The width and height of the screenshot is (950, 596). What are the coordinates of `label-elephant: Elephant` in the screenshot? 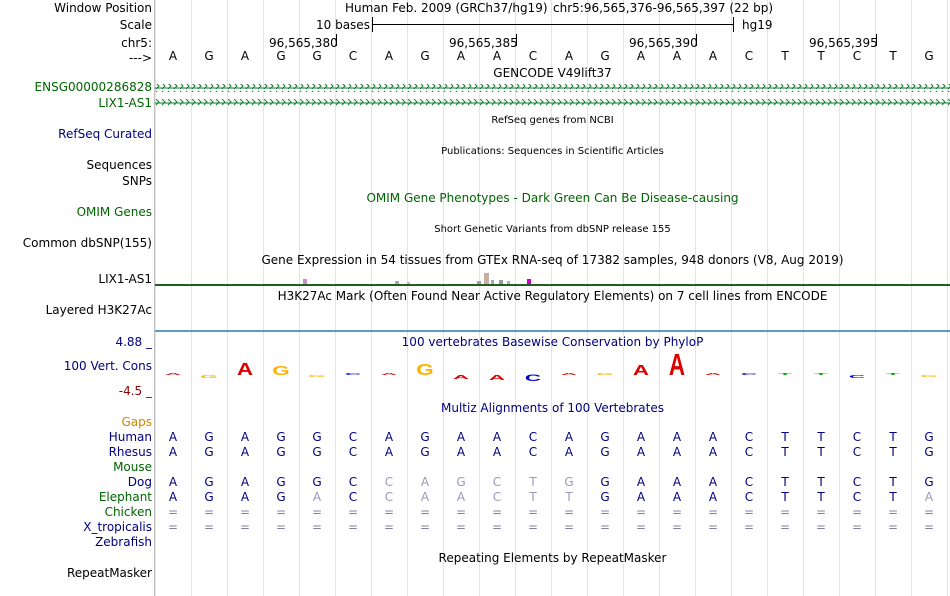 It's located at (125, 497).